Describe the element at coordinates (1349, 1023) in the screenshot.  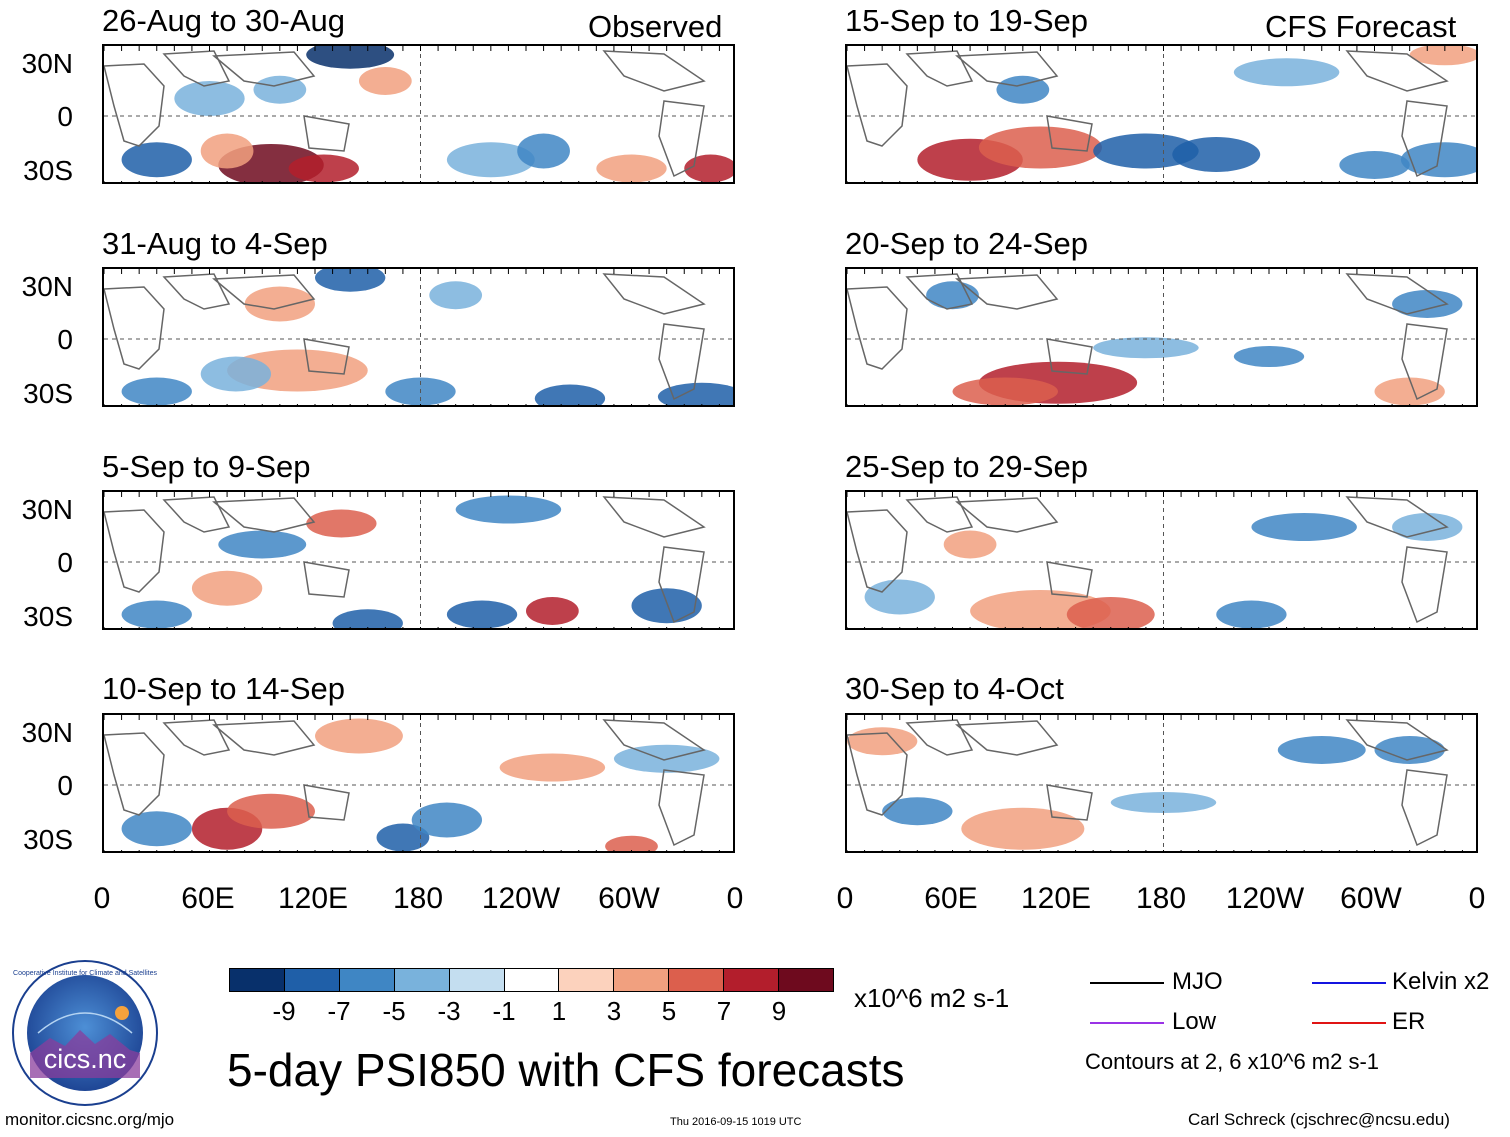
I see `legend-swatch-er` at that location.